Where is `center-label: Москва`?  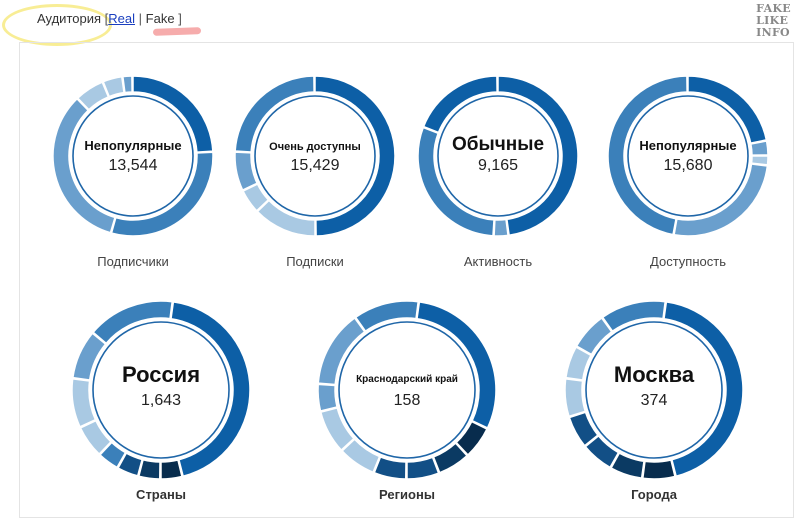 center-label: Москва is located at coordinates (654, 374).